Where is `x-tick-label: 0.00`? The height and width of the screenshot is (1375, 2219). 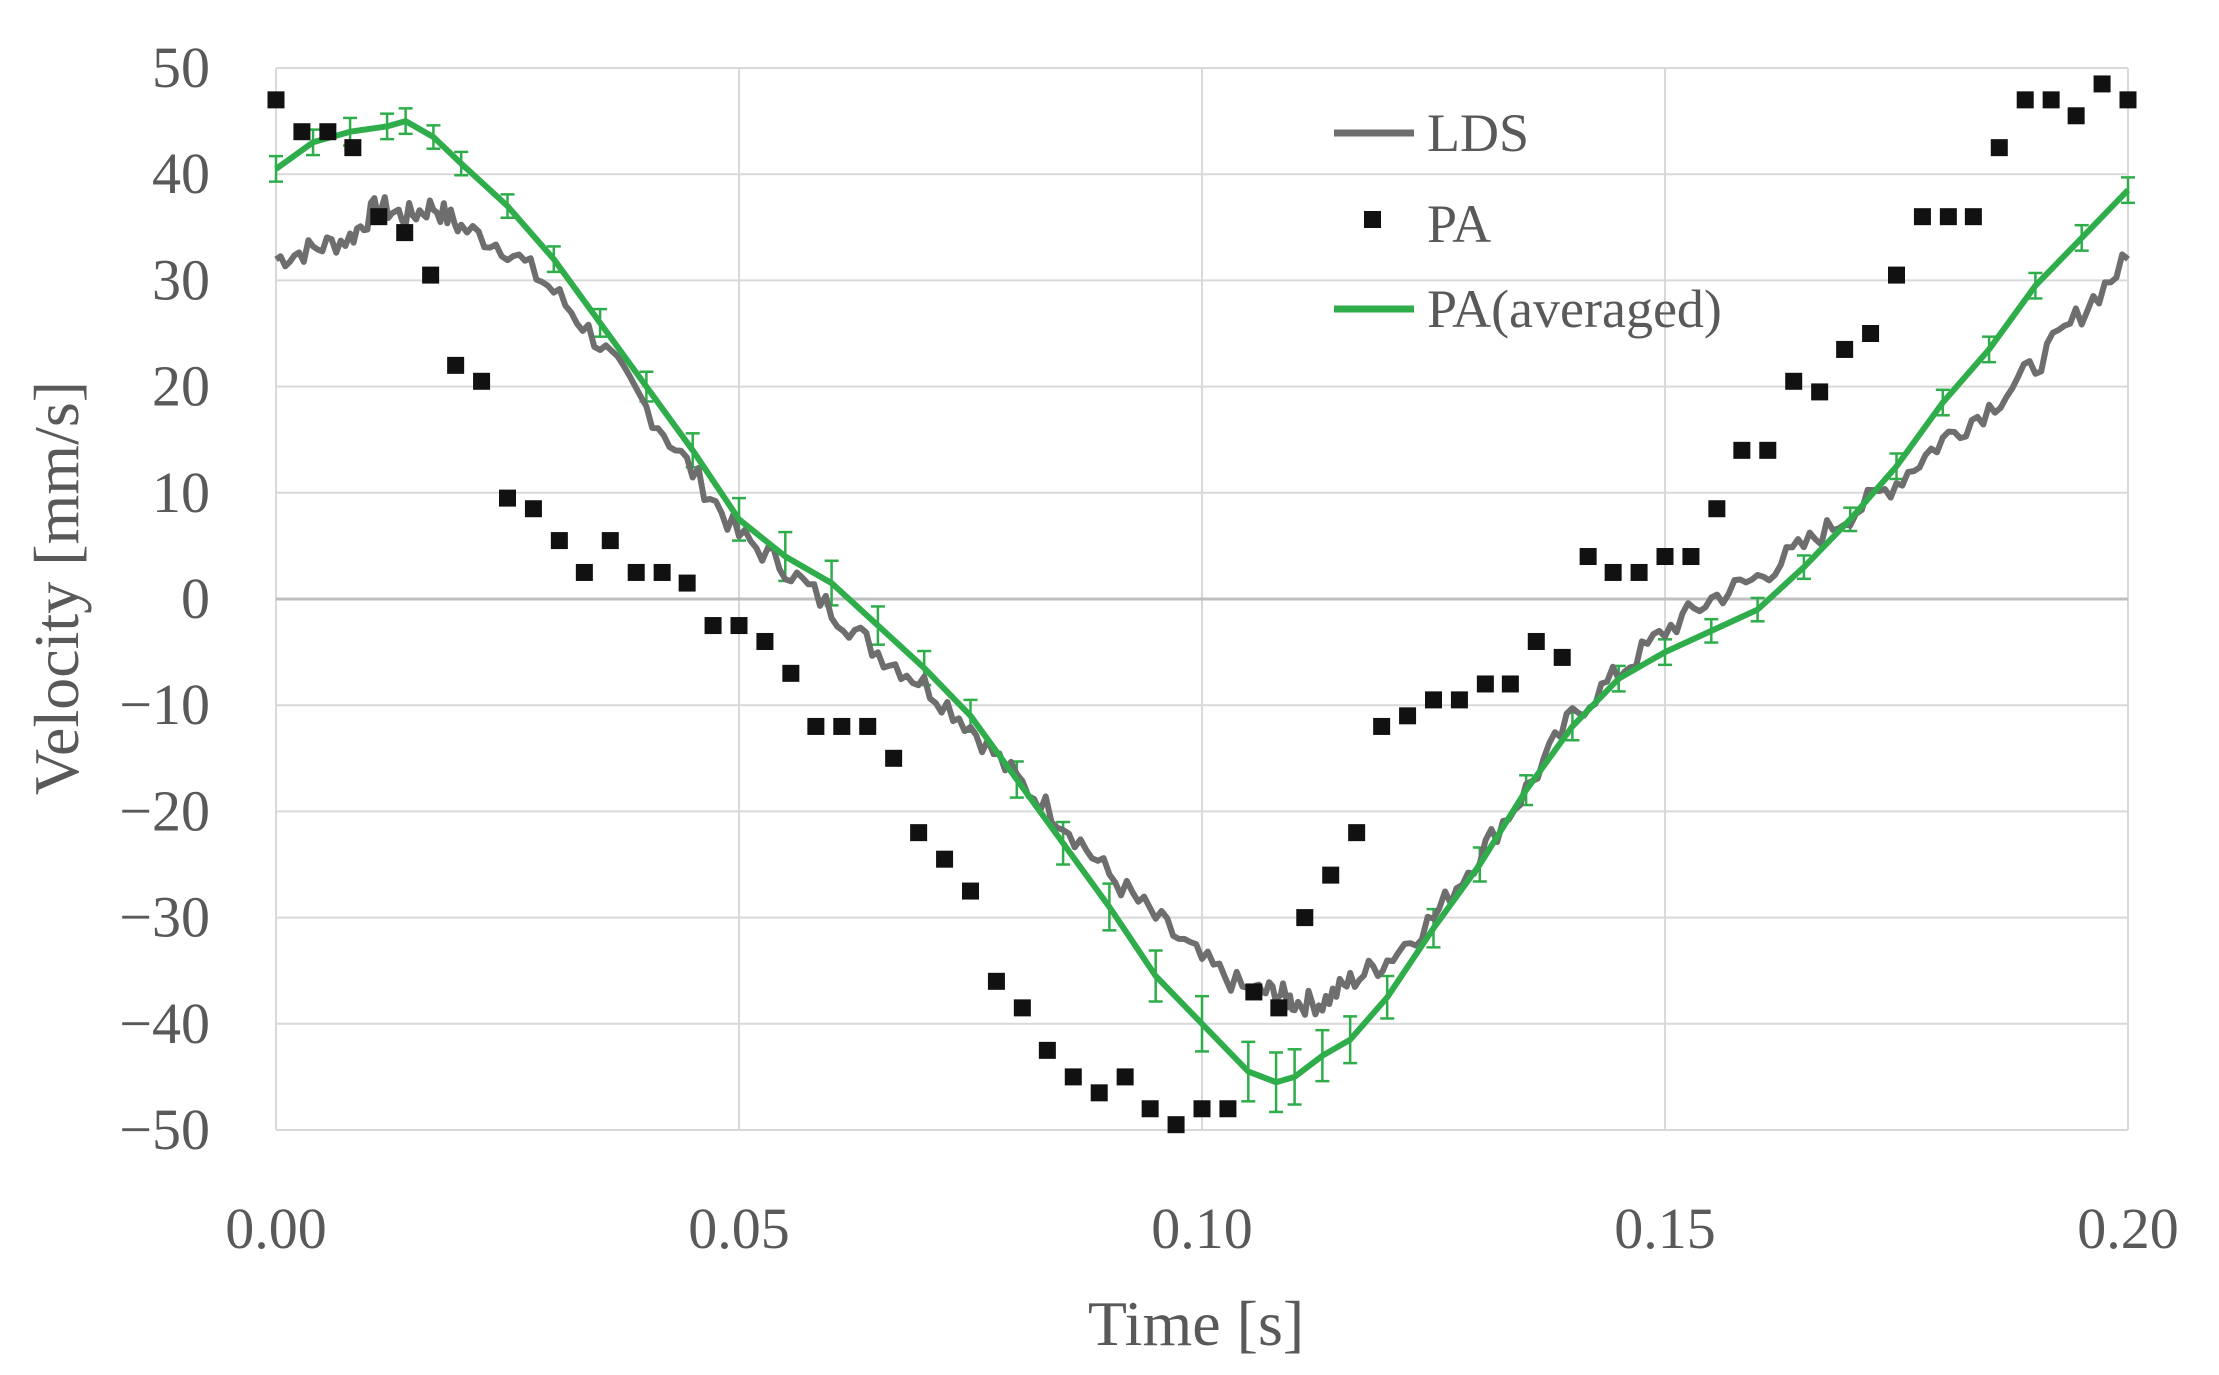
x-tick-label: 0.00 is located at coordinates (276, 1228).